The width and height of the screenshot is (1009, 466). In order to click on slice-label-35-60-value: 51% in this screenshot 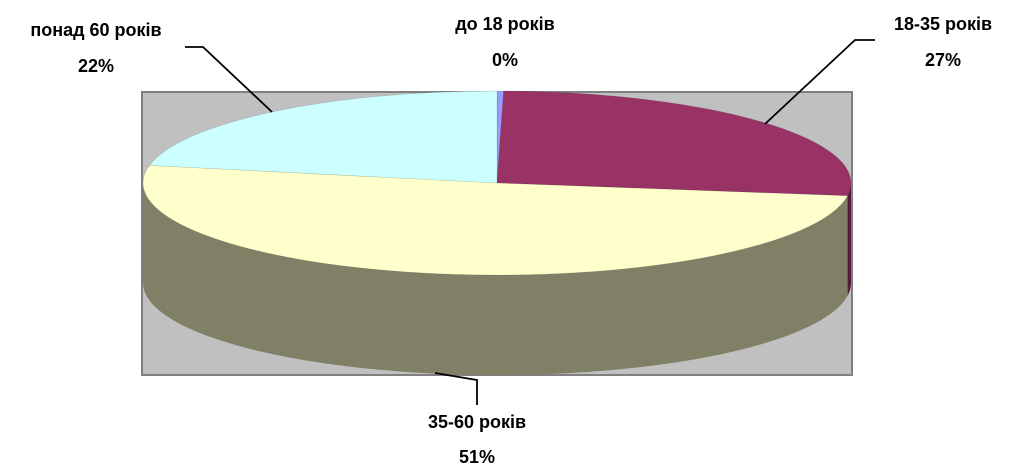, I will do `click(477, 456)`.